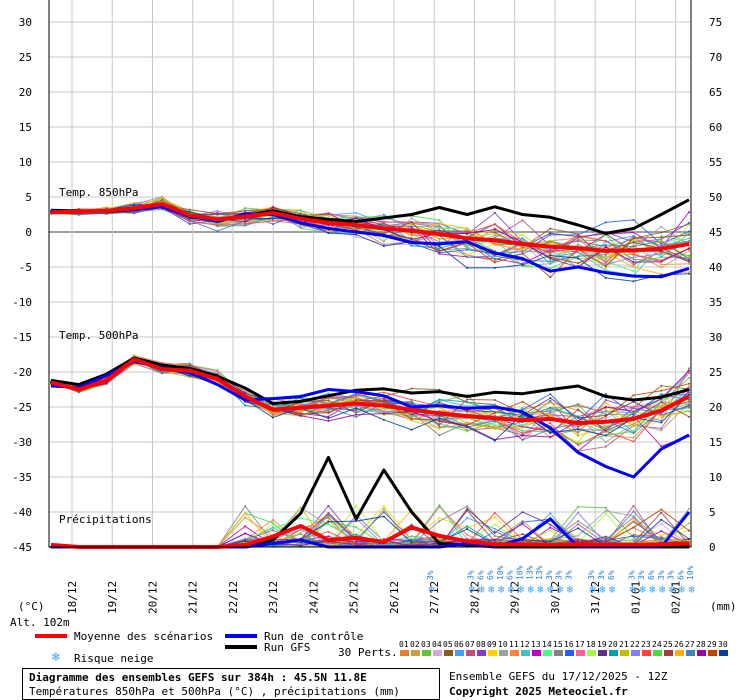 The width and height of the screenshot is (740, 700). What do you see at coordinates (370, 238) in the screenshot?
I see `perturbation-line` at bounding box center [370, 238].